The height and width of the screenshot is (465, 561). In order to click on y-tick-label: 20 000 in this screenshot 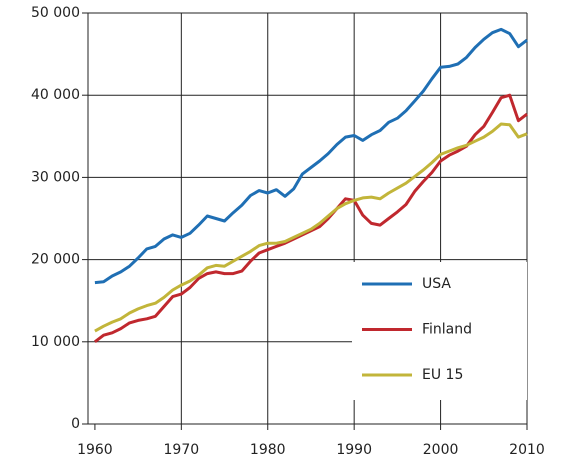, I will do `click(55, 260)`.